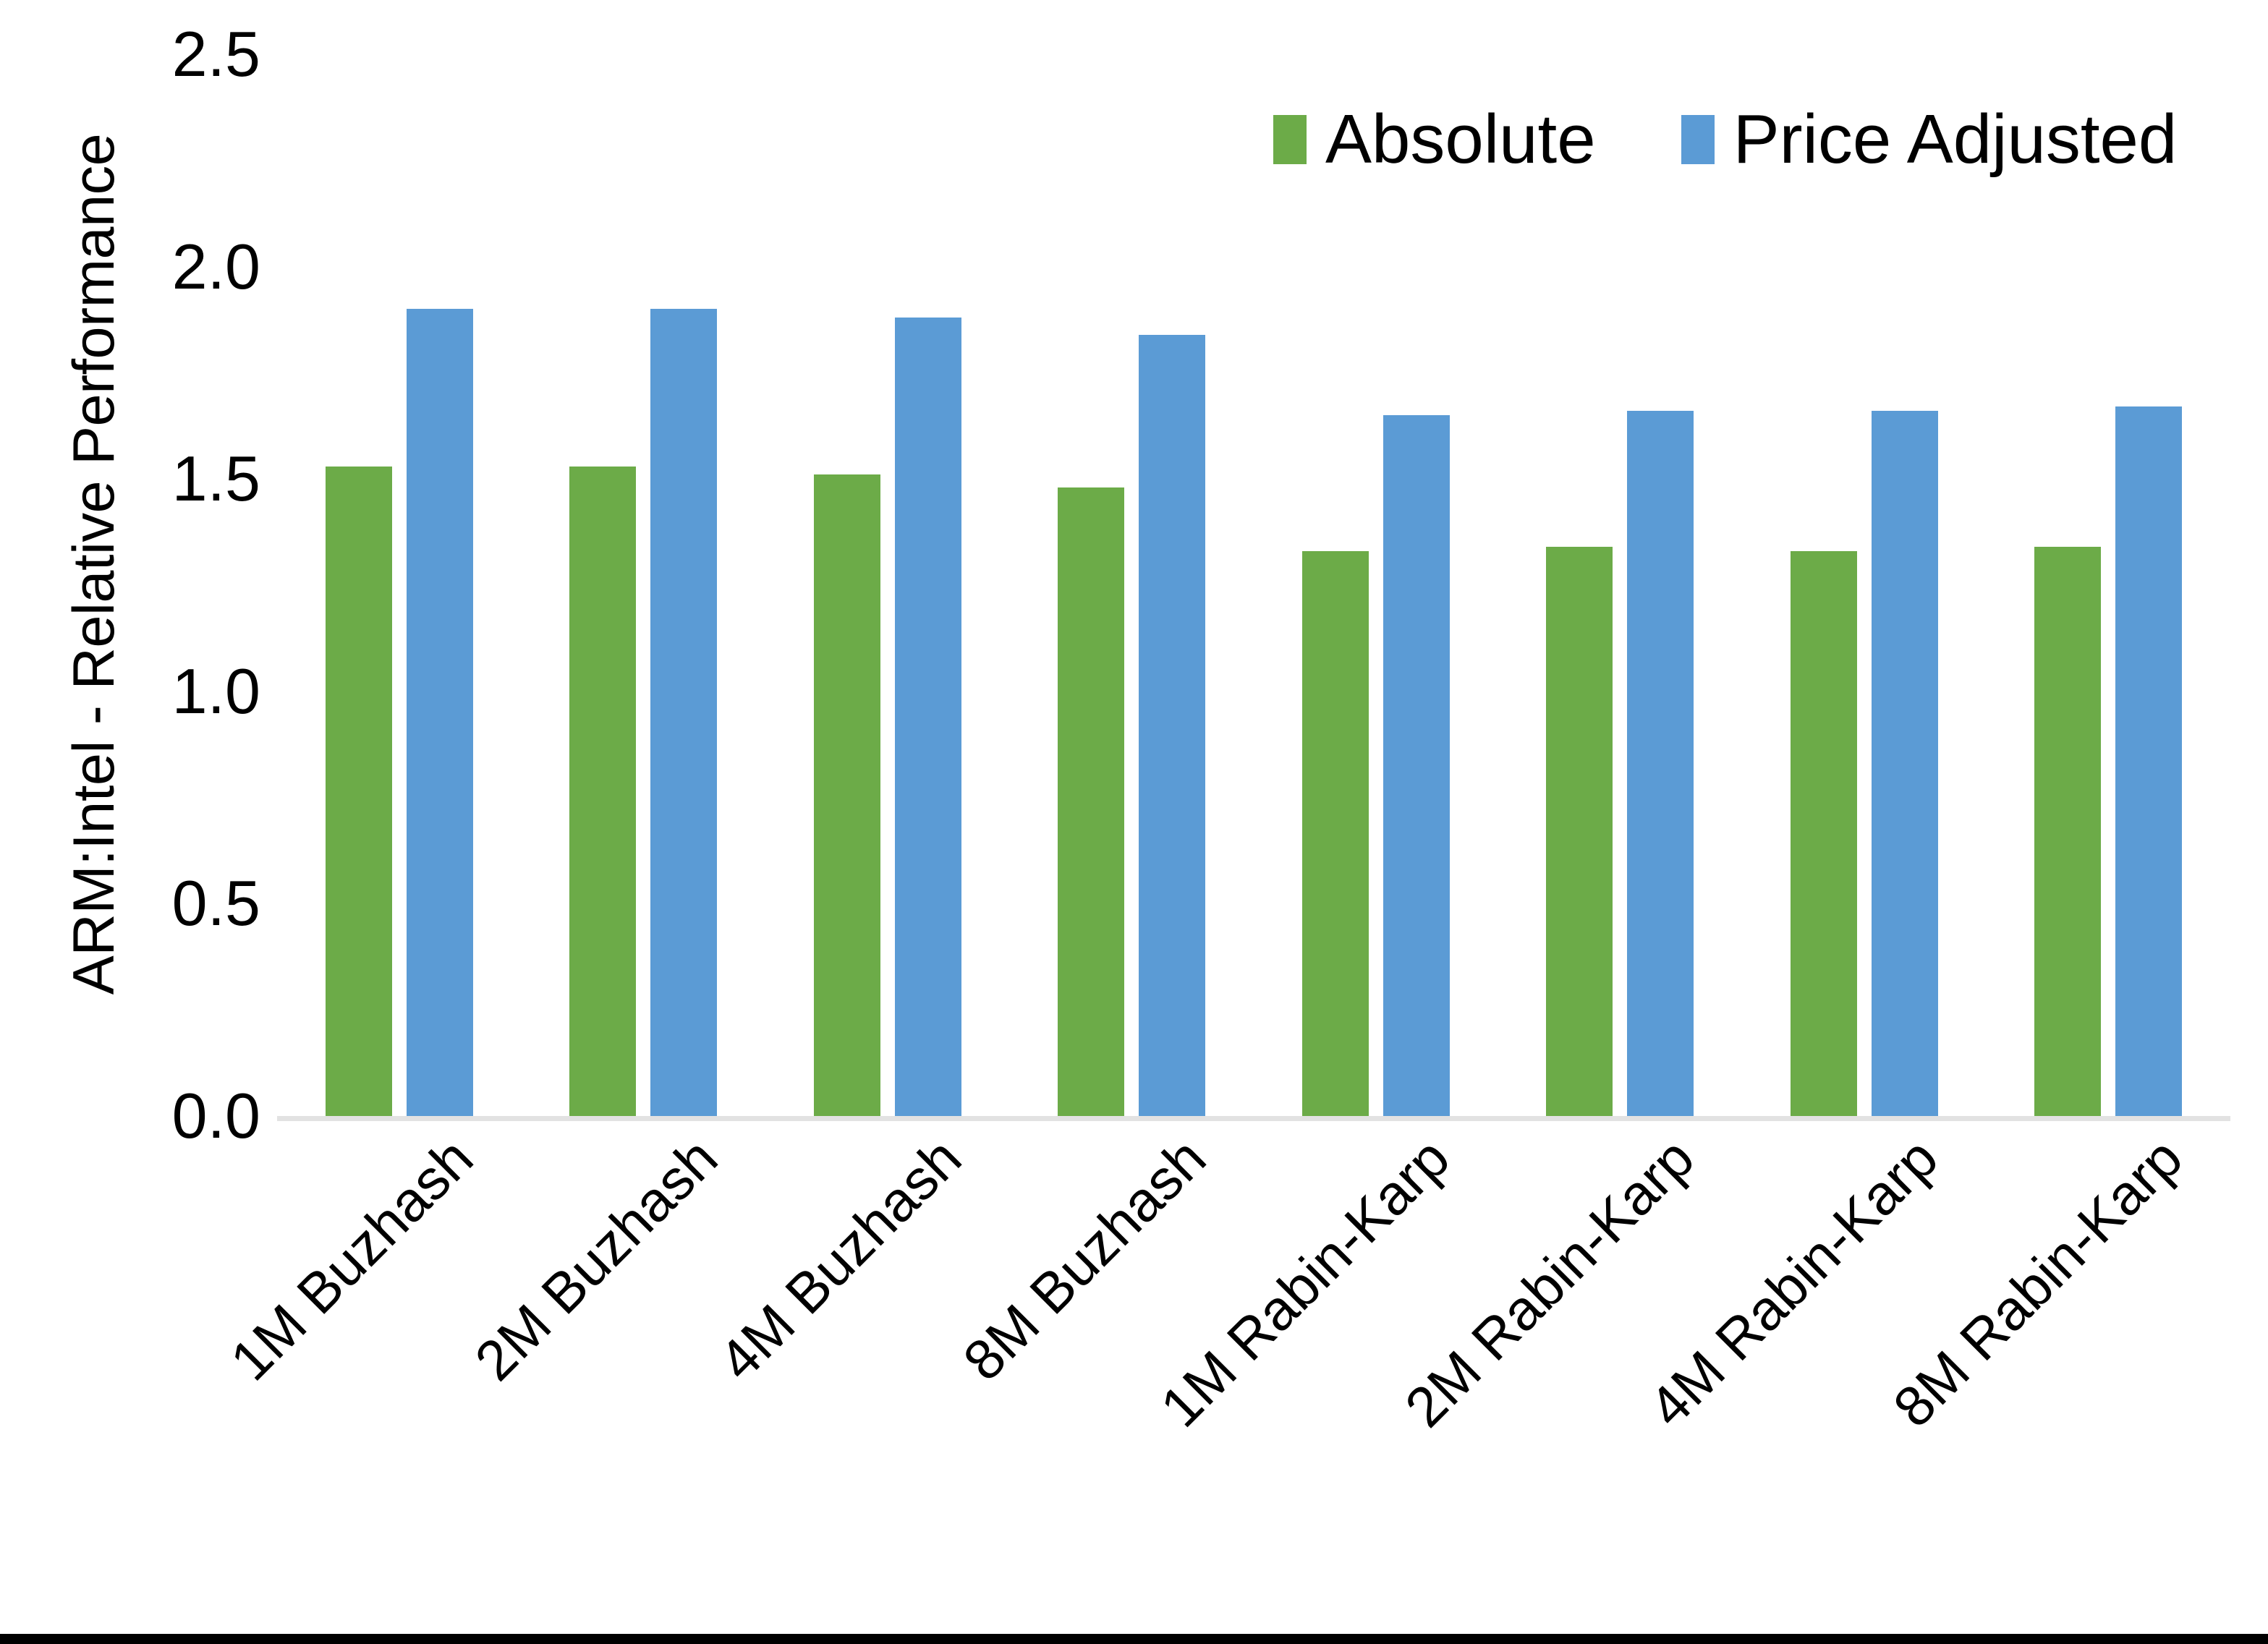  Describe the element at coordinates (216, 903) in the screenshot. I see `y-tick-label: 0.5` at that location.